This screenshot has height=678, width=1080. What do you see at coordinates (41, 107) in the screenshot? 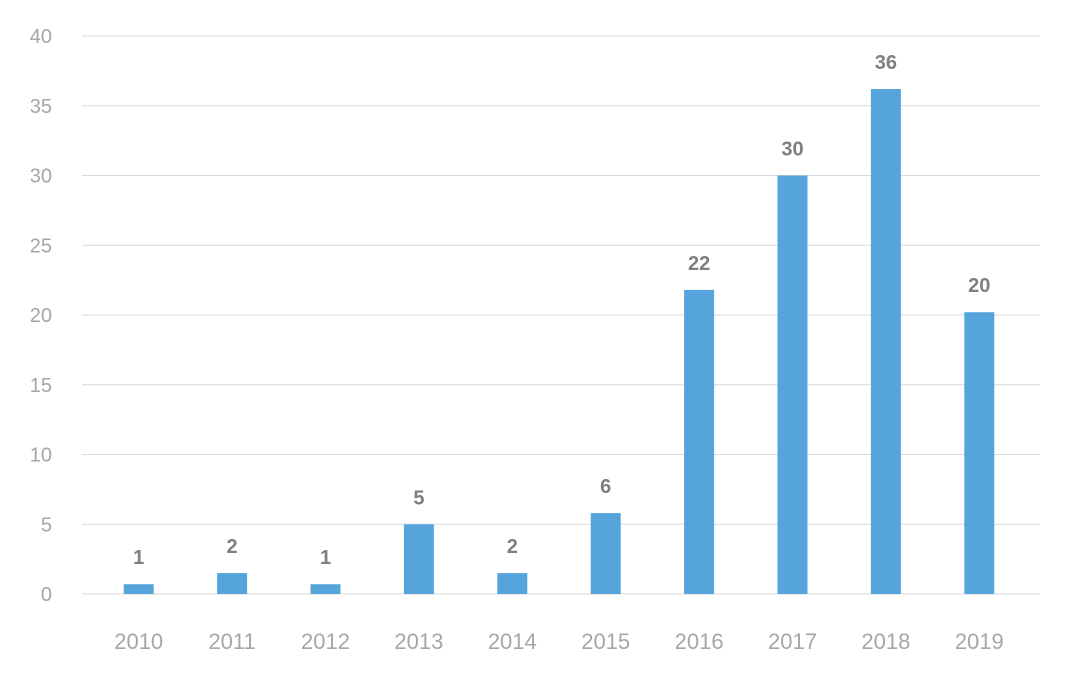
I see `y-tick-label: 35` at bounding box center [41, 107].